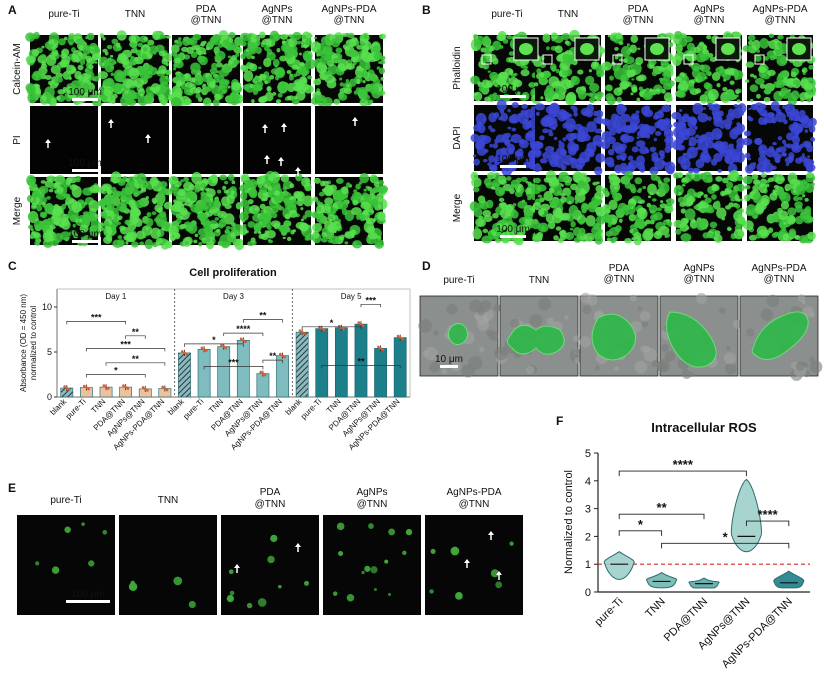 The width and height of the screenshot is (824, 698). What do you see at coordinates (193, 409) in the screenshot?
I see `x-tick-label: pure-Ti` at bounding box center [193, 409].